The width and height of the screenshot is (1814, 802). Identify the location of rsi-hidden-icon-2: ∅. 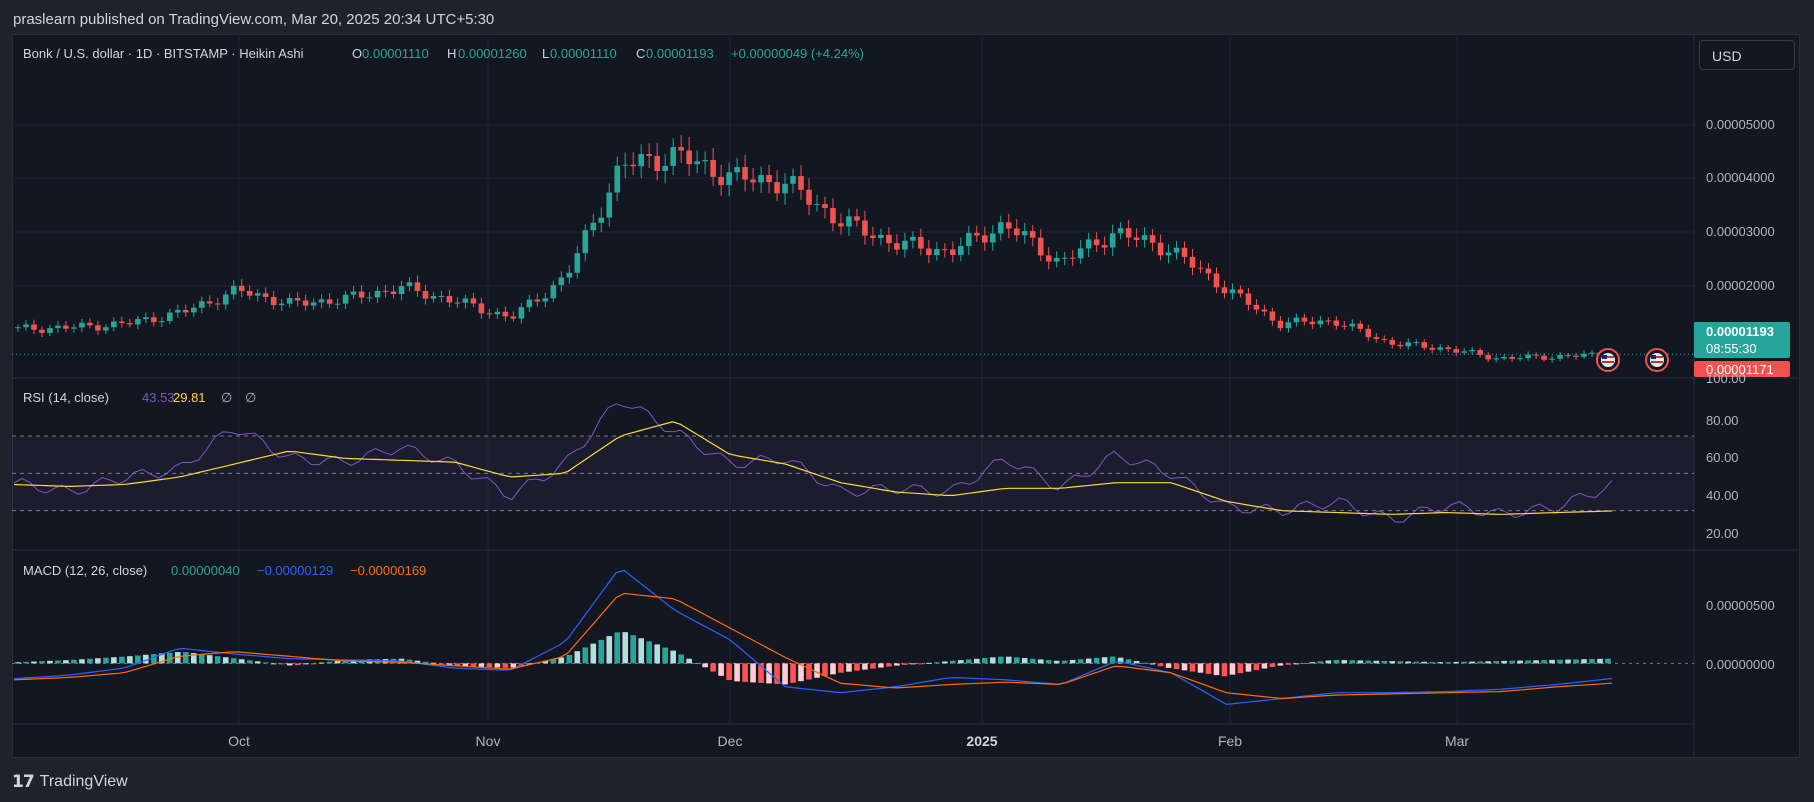
(250, 397).